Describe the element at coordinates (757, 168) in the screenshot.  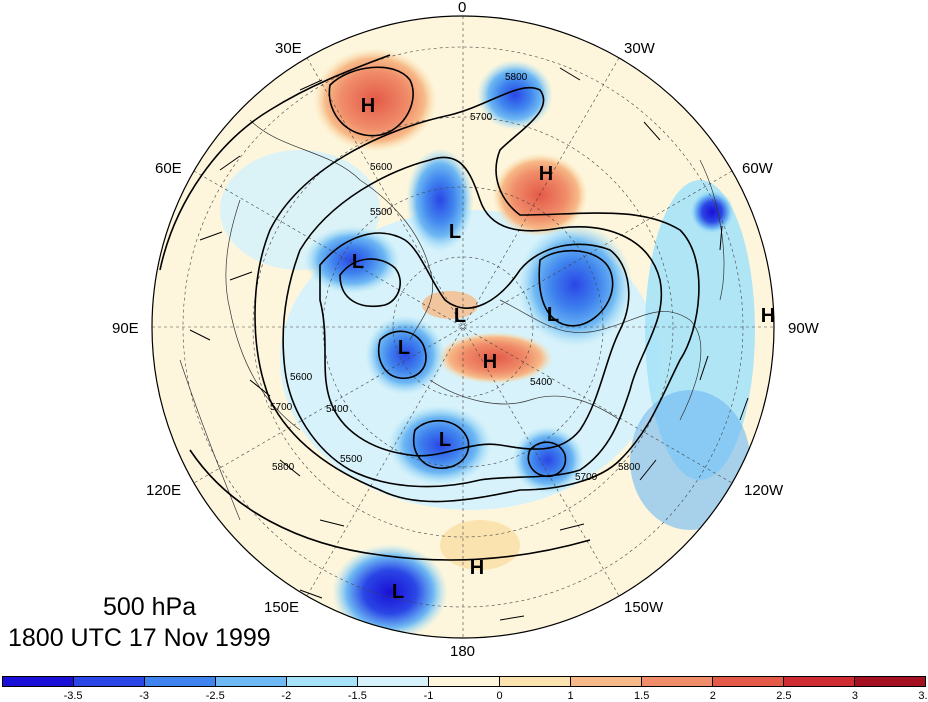
I see `lon-label-60w: 60W` at that location.